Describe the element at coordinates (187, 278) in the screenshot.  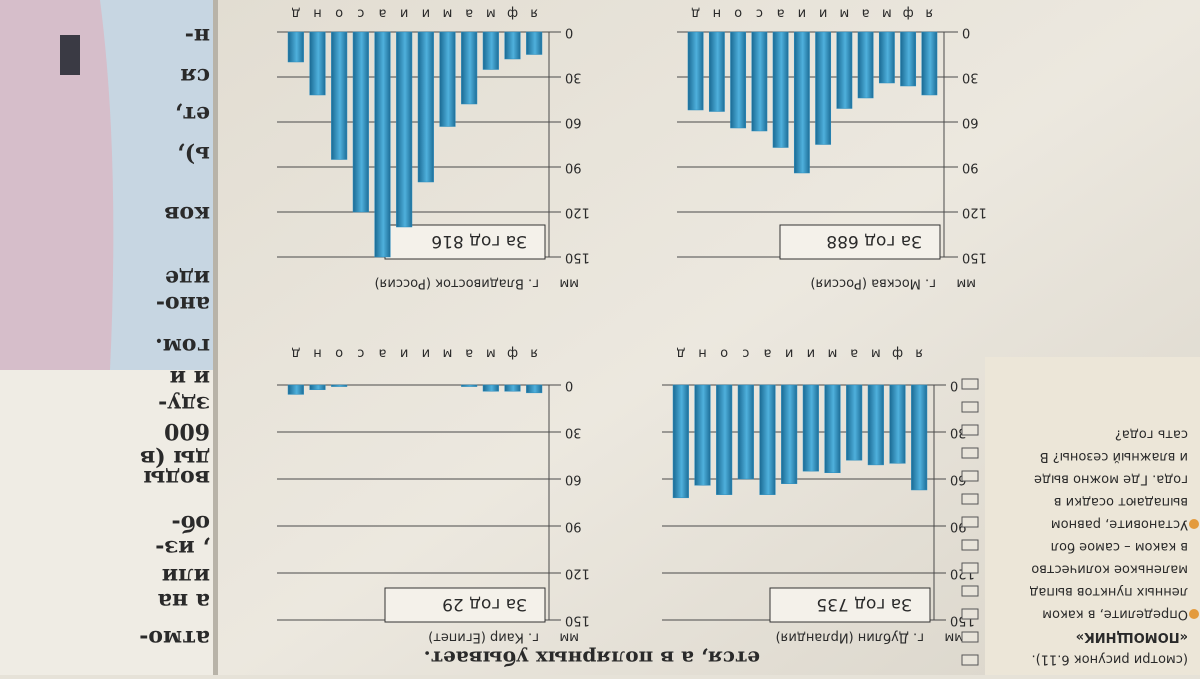
I see `body-text: иде` at that location.